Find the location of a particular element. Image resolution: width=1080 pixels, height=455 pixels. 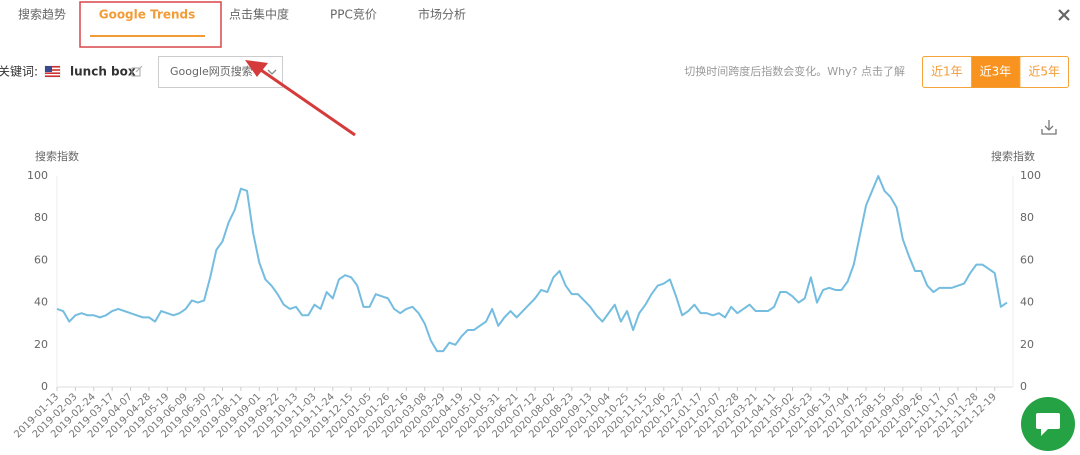

highlight-box is located at coordinates (150, 24).